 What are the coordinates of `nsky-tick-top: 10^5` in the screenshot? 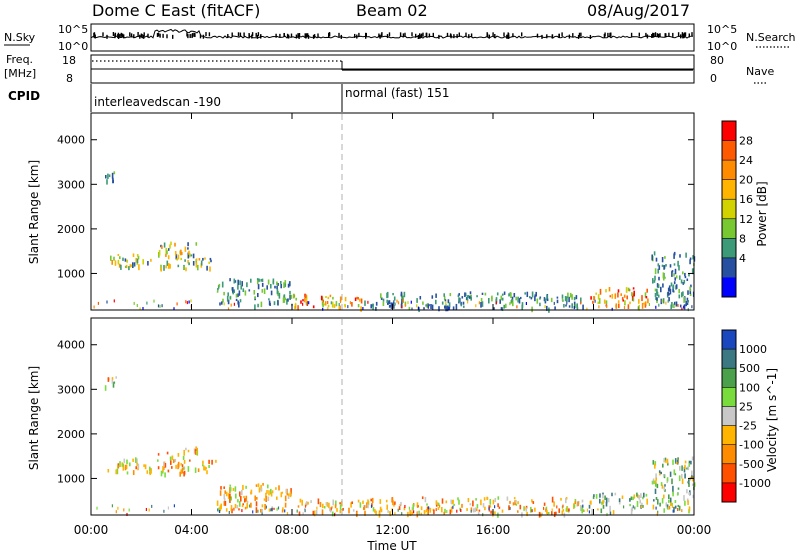 It's located at (73, 29).